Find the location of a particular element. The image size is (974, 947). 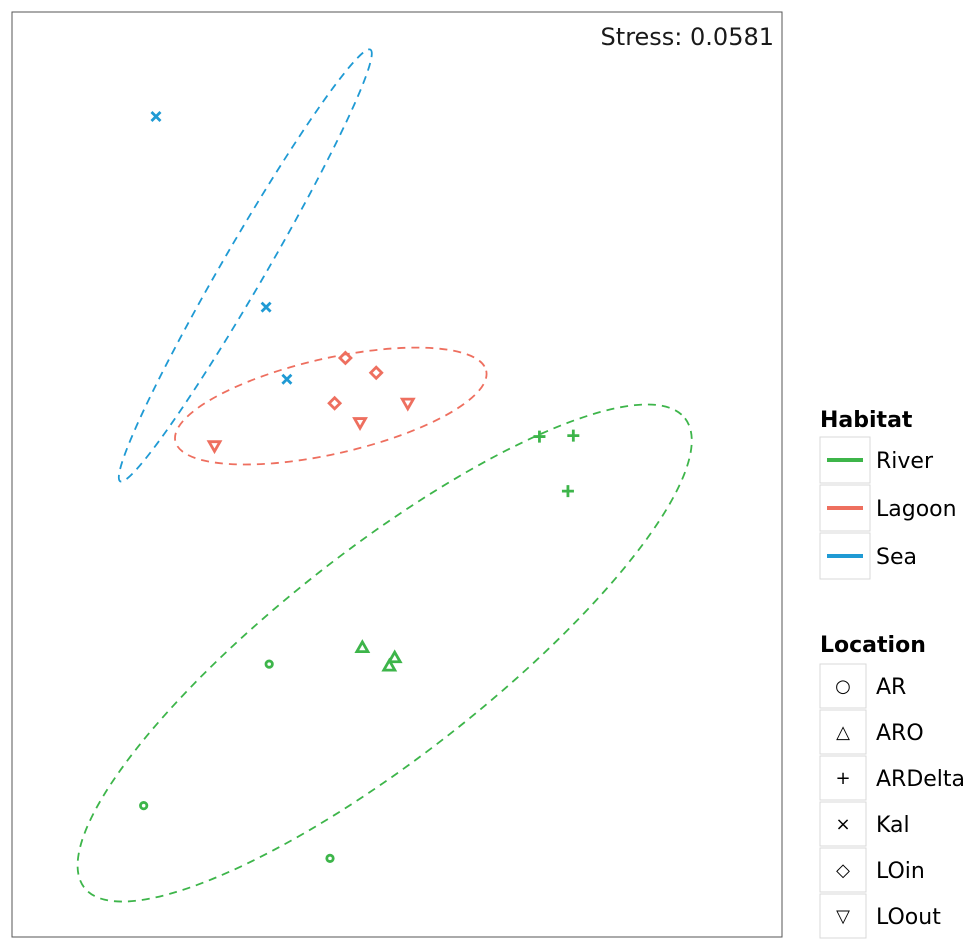

location-legend-key-kal is located at coordinates (843, 824).